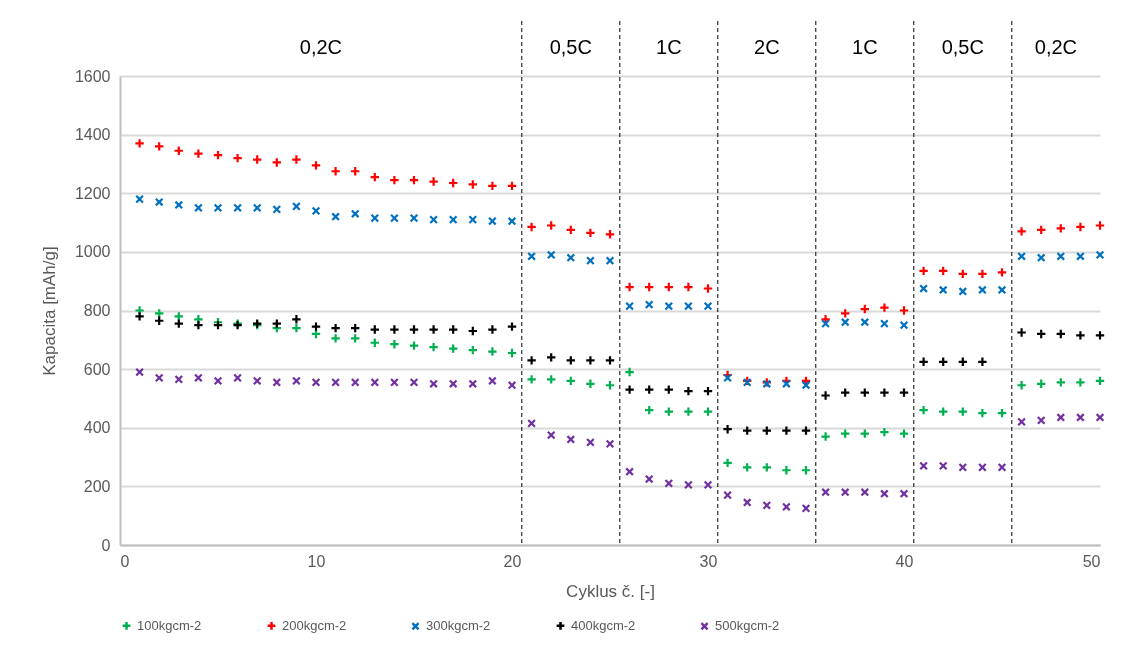  What do you see at coordinates (92, 76) in the screenshot?
I see `y-tick-label: 1600` at bounding box center [92, 76].